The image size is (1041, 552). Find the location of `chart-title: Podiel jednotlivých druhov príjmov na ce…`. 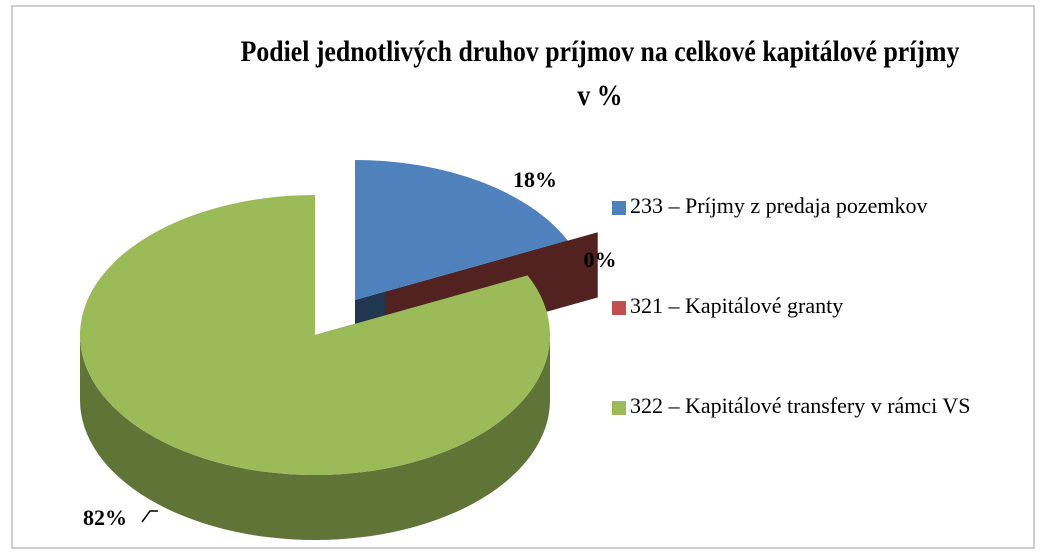

chart-title: Podiel jednotlivých druhov príjmov na ce… is located at coordinates (600, 73).